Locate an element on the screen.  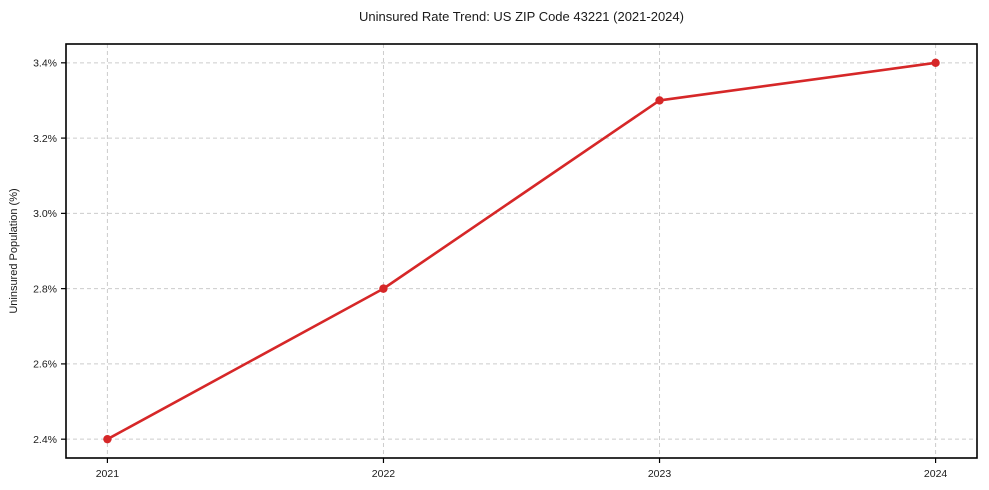
y-tick-label: 3.4% is located at coordinates (45, 64).